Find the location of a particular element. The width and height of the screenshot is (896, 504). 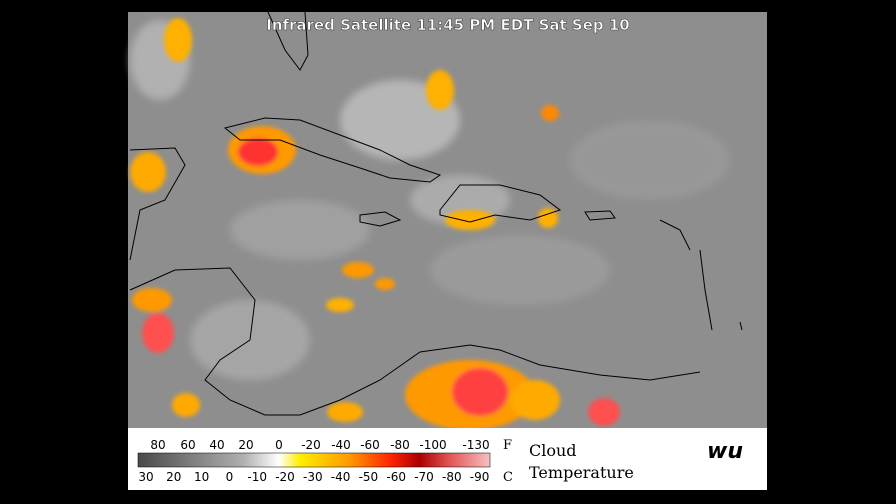

c-label: 10 is located at coordinates (201, 477).